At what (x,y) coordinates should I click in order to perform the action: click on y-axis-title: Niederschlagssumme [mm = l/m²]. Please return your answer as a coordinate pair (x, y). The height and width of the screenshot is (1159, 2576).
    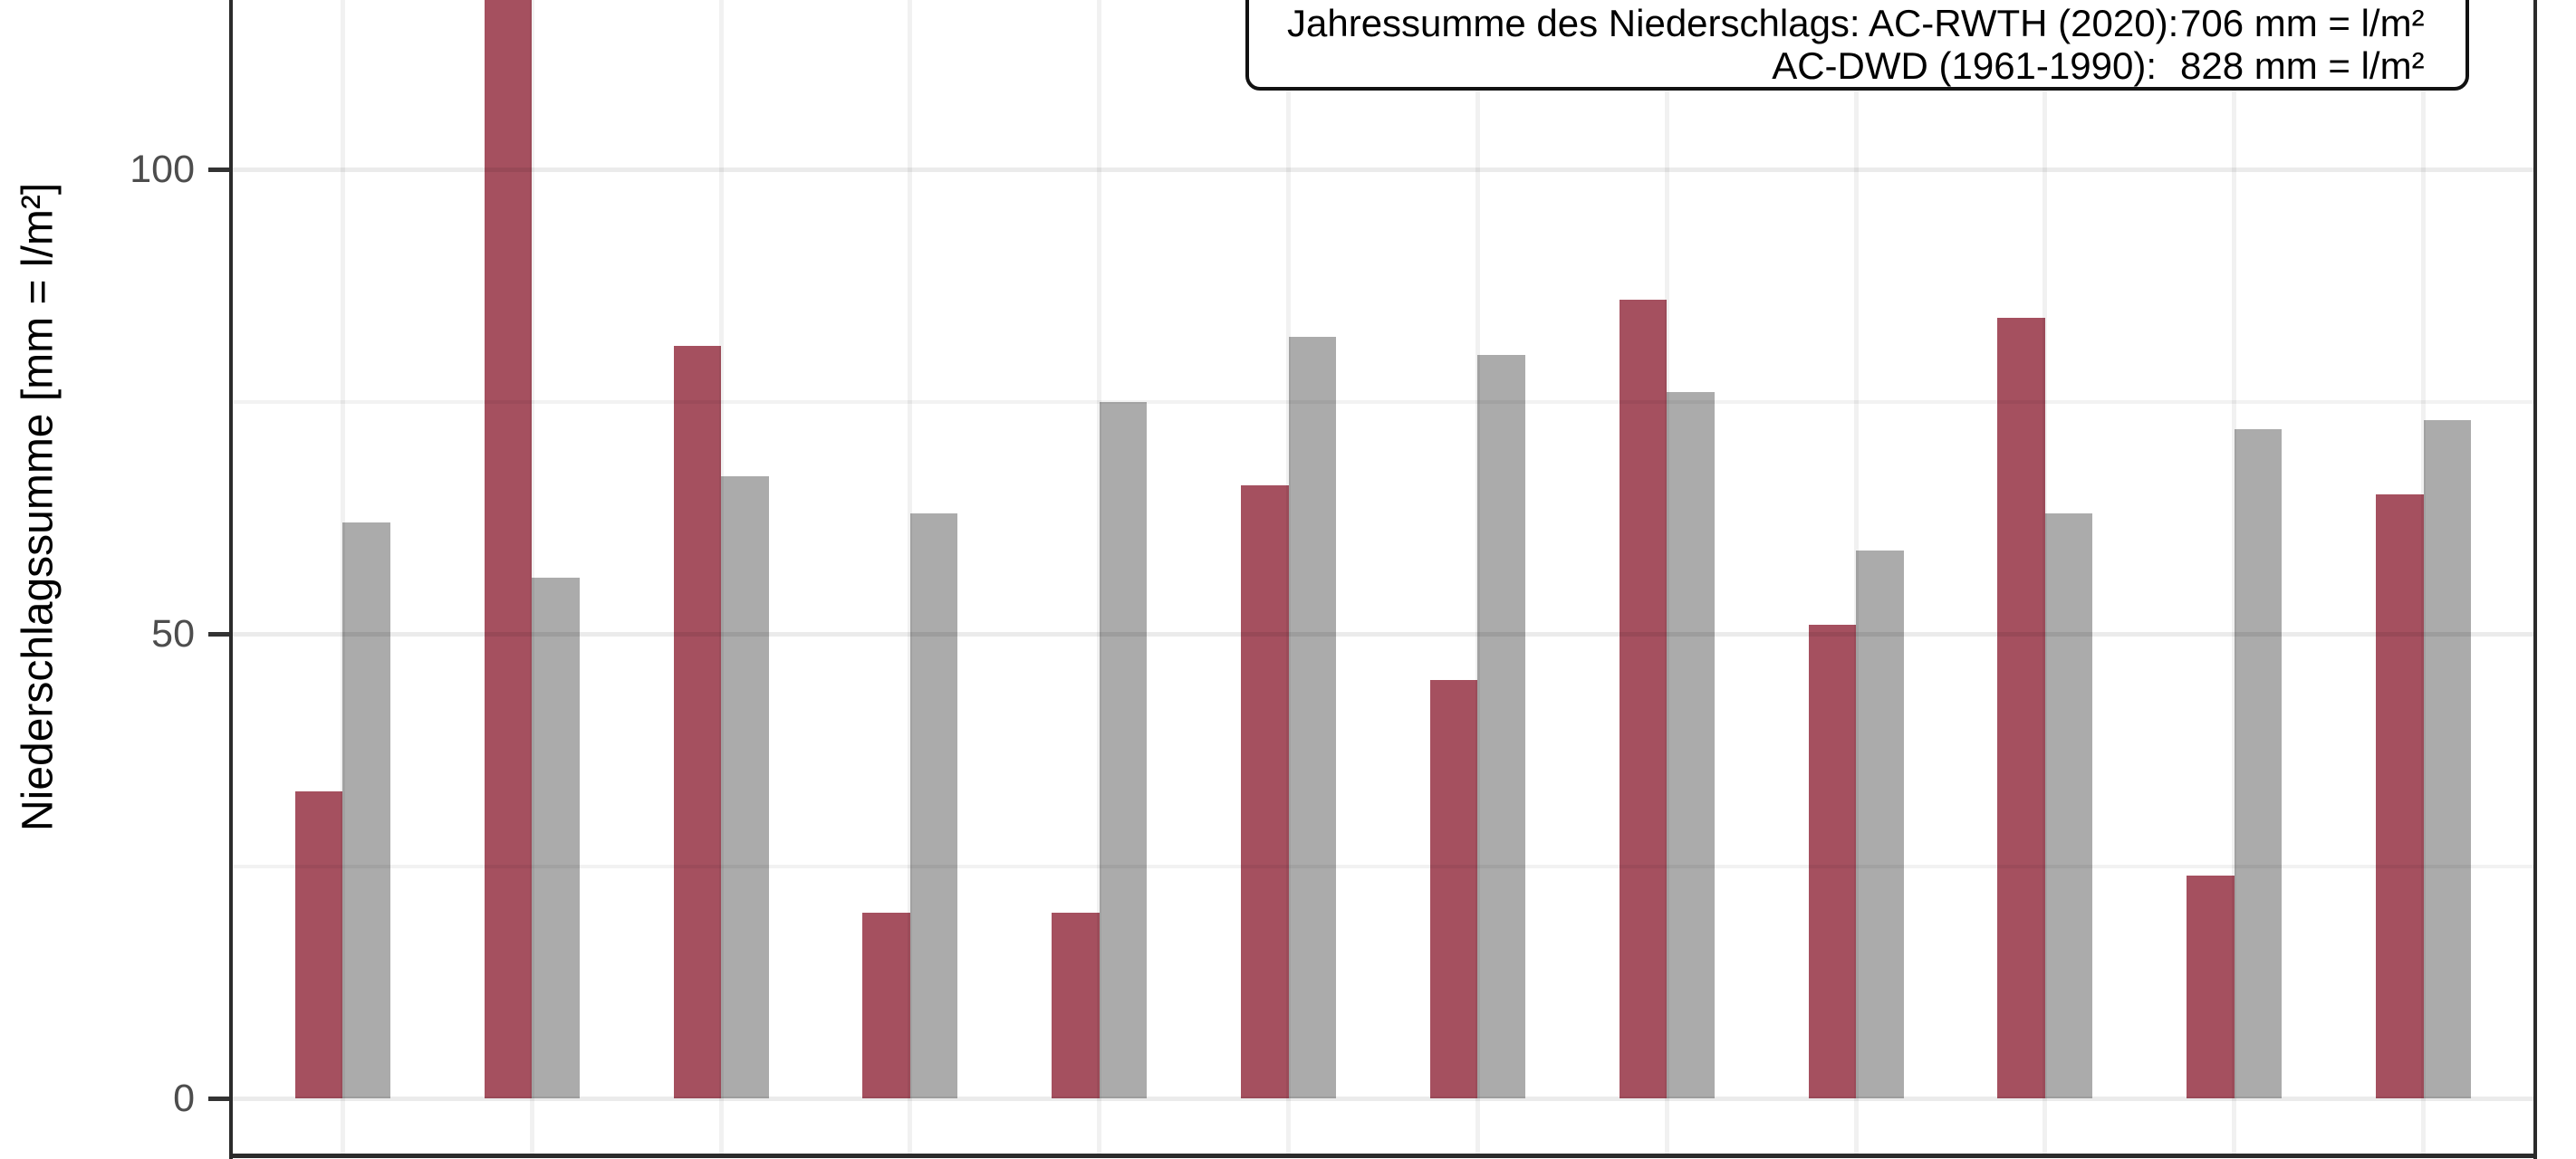
    Looking at the image, I should click on (38, 507).